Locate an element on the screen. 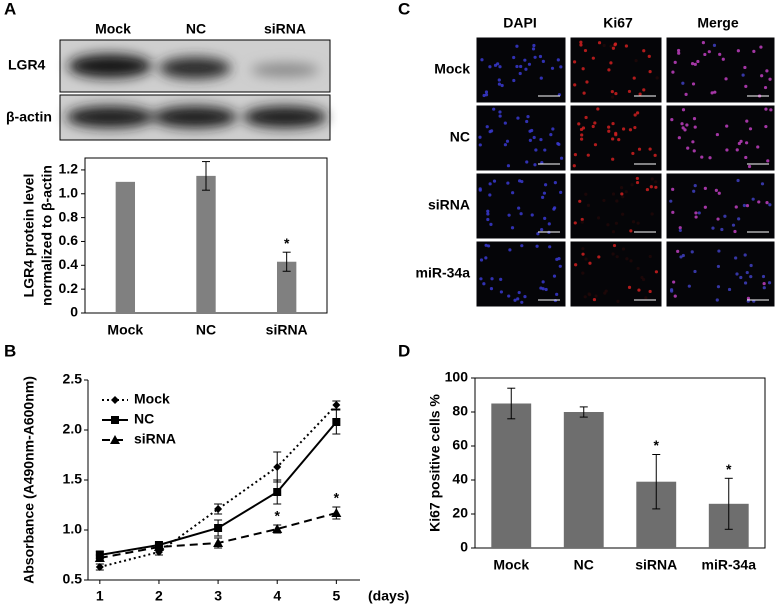 The width and height of the screenshot is (781, 607). micrograph is located at coordinates (521, 138).